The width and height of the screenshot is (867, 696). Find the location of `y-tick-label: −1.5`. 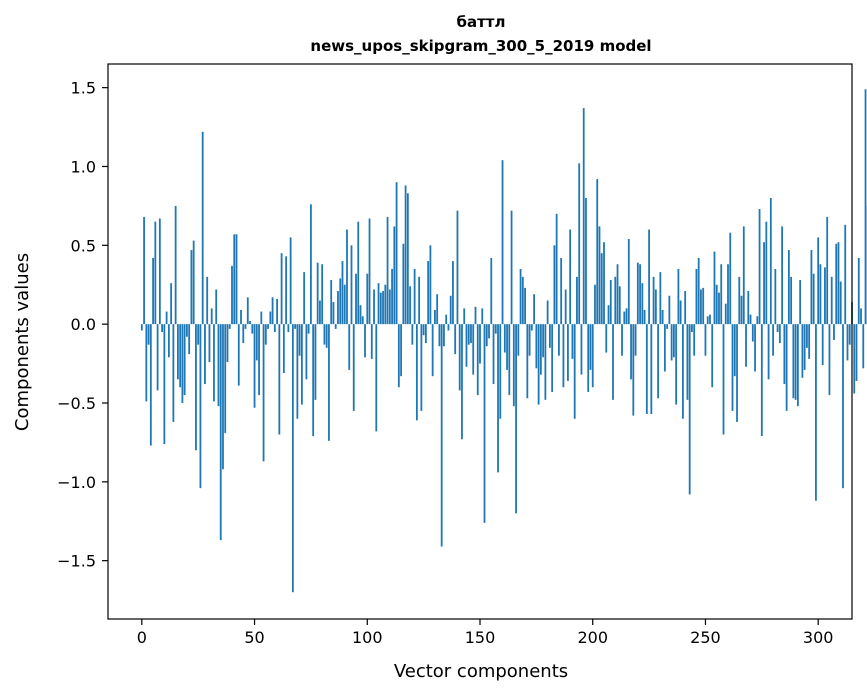

y-tick-label: −1.5 is located at coordinates (76, 561).